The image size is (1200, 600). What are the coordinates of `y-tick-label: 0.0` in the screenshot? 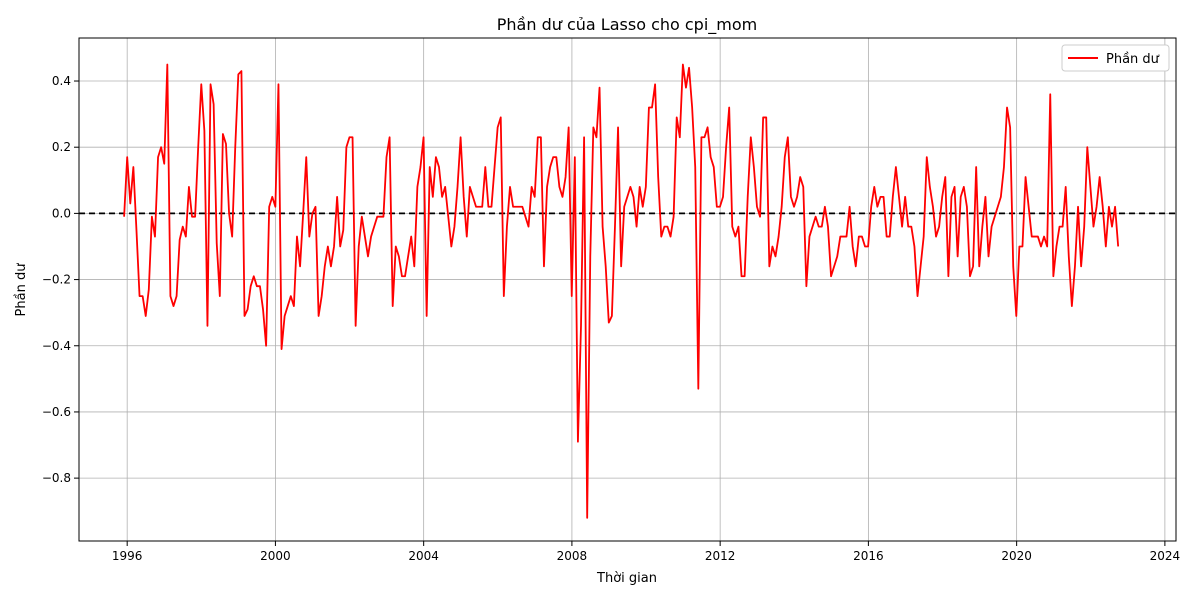 It's located at (61, 213).